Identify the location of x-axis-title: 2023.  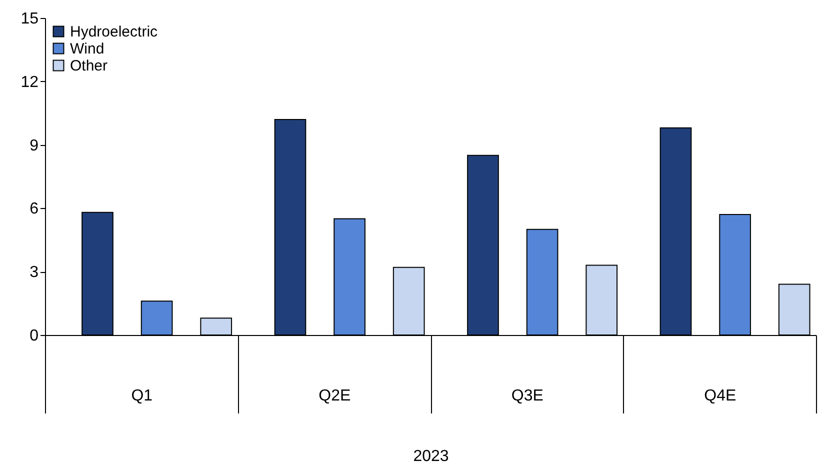
(431, 456).